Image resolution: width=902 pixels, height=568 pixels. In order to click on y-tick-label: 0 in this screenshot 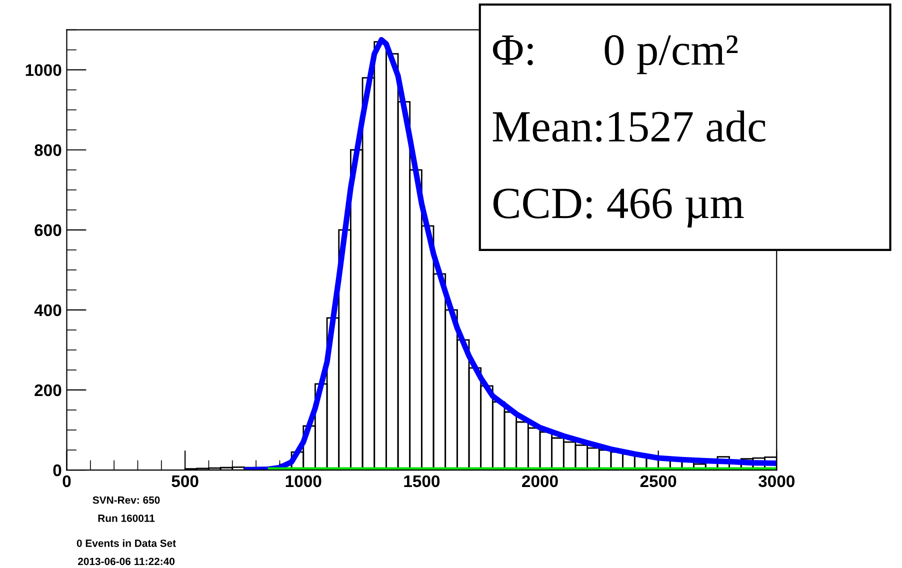, I will do `click(57, 470)`.